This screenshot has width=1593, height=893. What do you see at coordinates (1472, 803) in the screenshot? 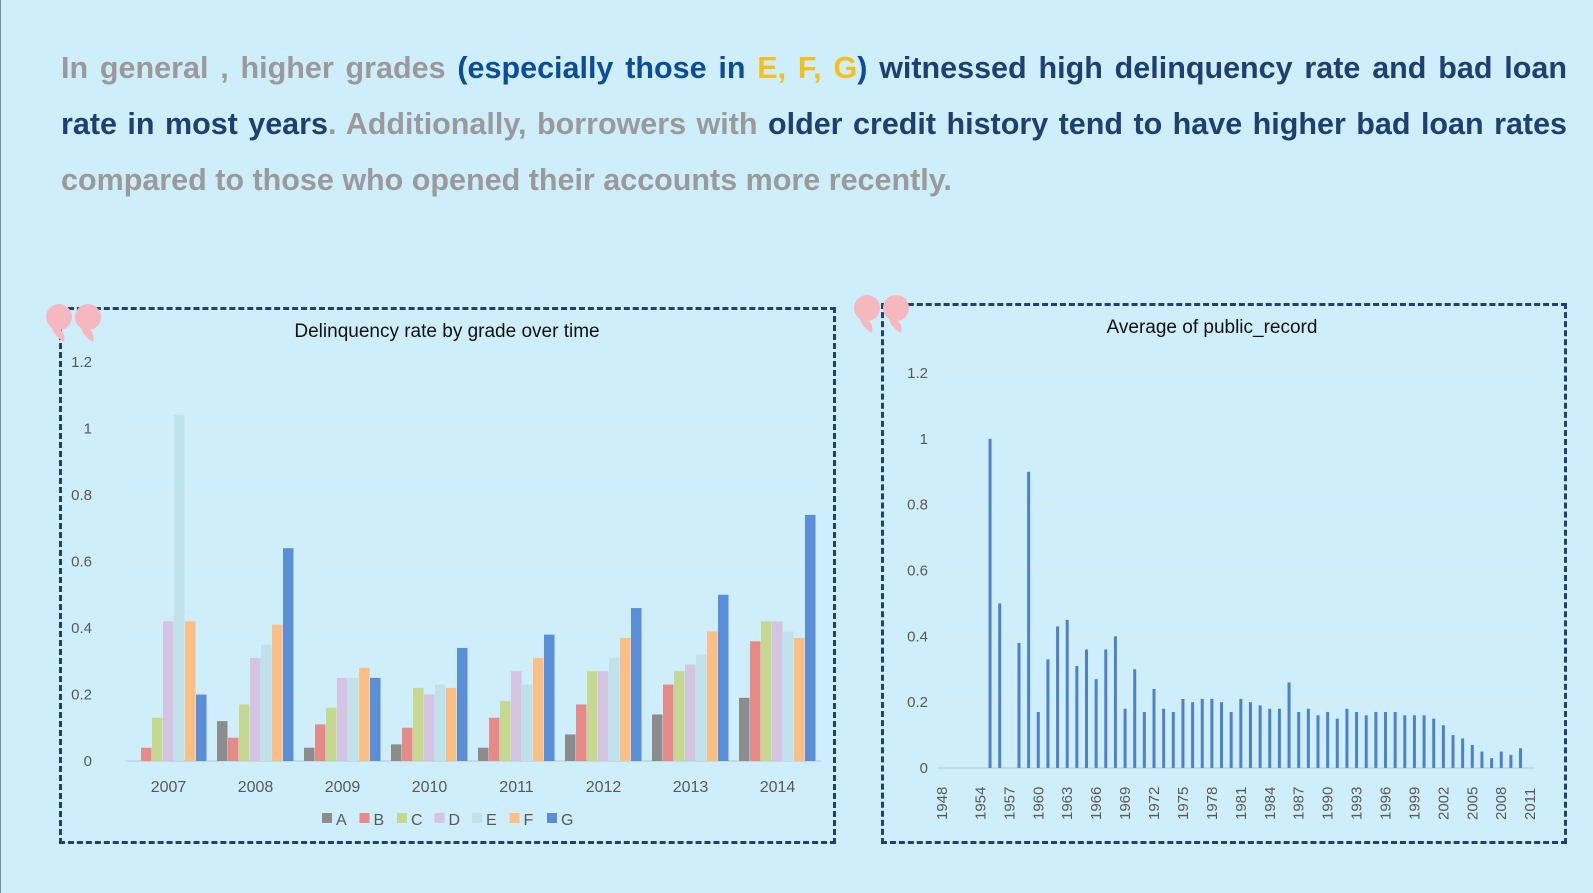
I see `x-tick-label: 2005` at bounding box center [1472, 803].